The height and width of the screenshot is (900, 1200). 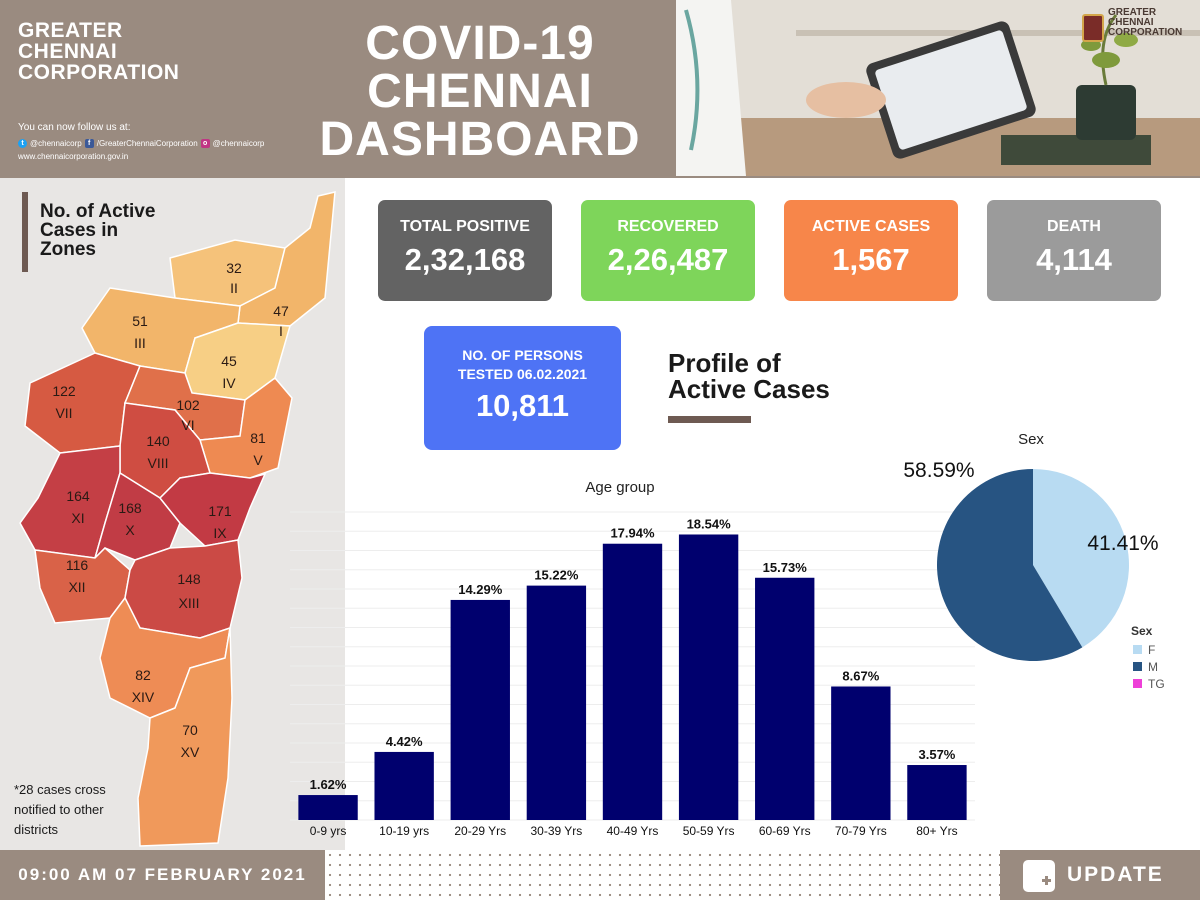 What do you see at coordinates (328, 831) in the screenshot?
I see `age-tick-label: 0-9 yrs` at bounding box center [328, 831].